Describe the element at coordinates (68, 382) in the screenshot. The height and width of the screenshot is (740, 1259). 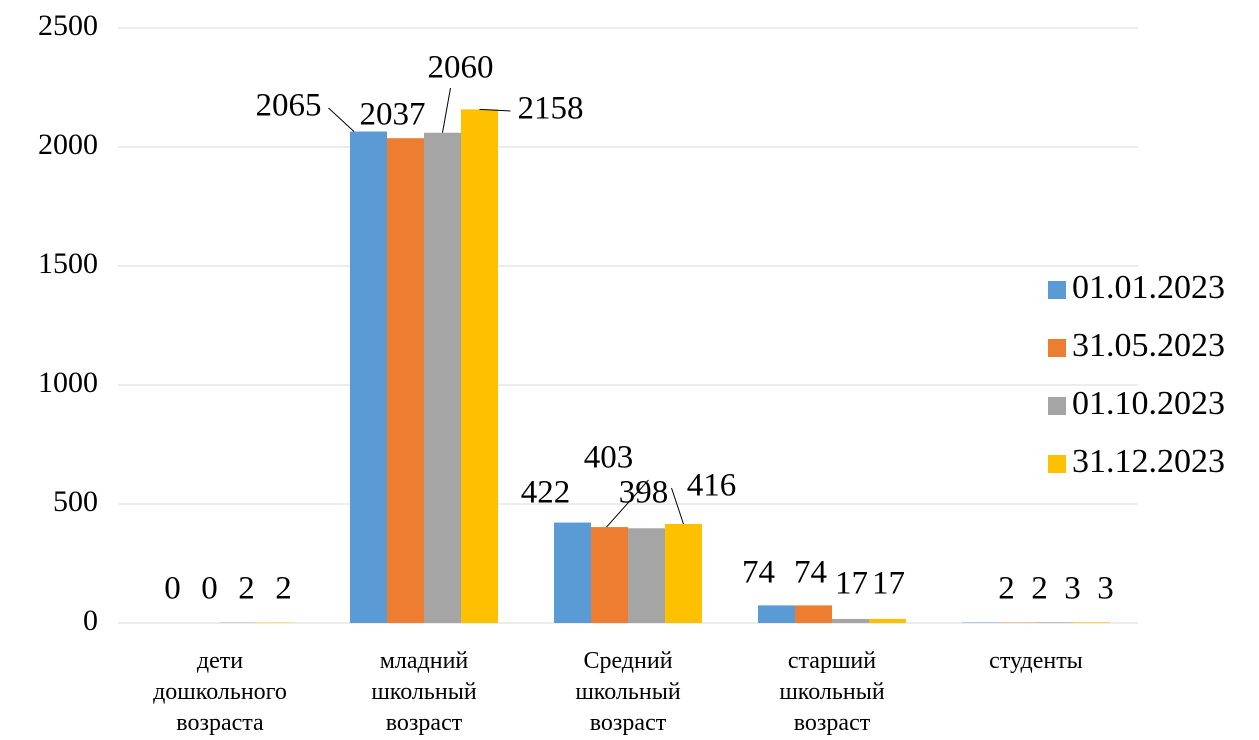
I see `y-tick-label: 1000` at that location.